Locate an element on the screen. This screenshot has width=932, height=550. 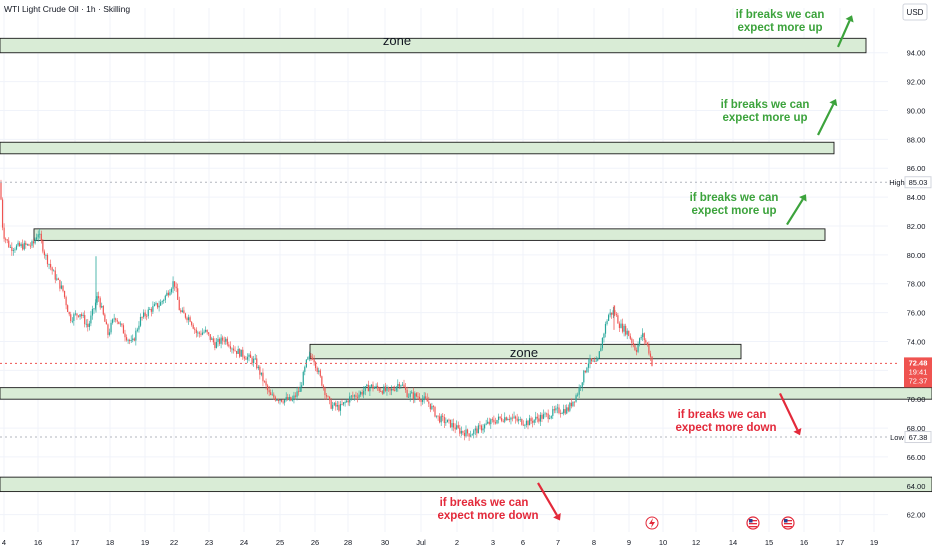
low-value-tag is located at coordinates (918, 437).